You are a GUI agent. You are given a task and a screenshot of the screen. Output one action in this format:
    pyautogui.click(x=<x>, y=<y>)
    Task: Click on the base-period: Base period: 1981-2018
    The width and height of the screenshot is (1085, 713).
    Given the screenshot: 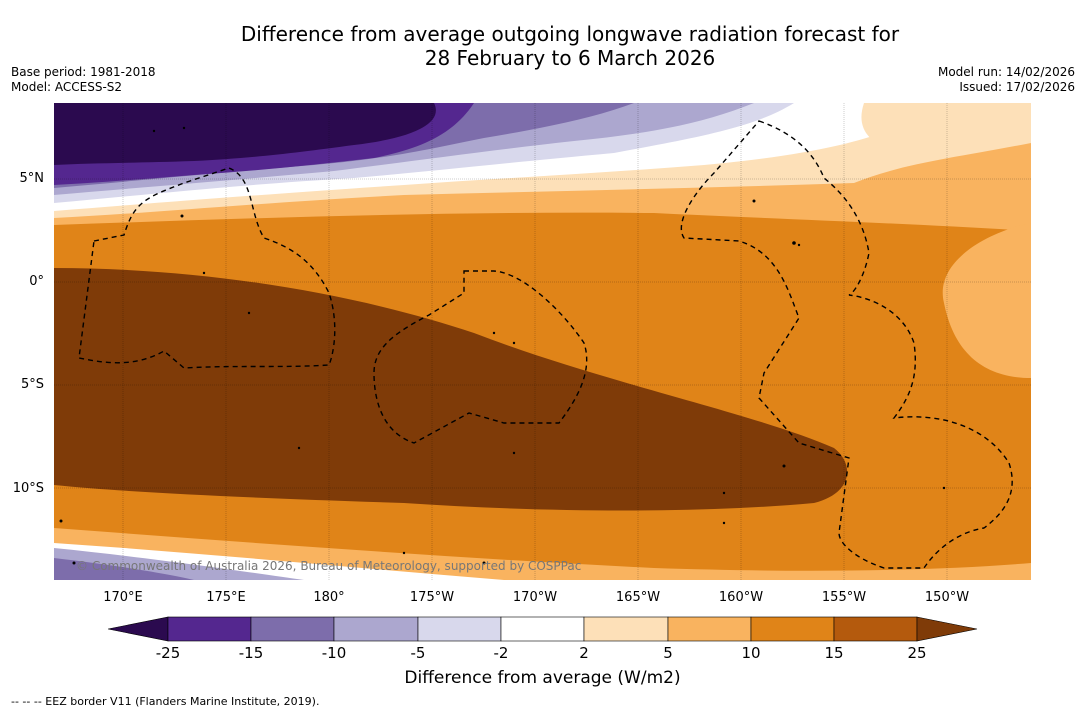 What is the action you would take?
    pyautogui.click(x=83, y=72)
    